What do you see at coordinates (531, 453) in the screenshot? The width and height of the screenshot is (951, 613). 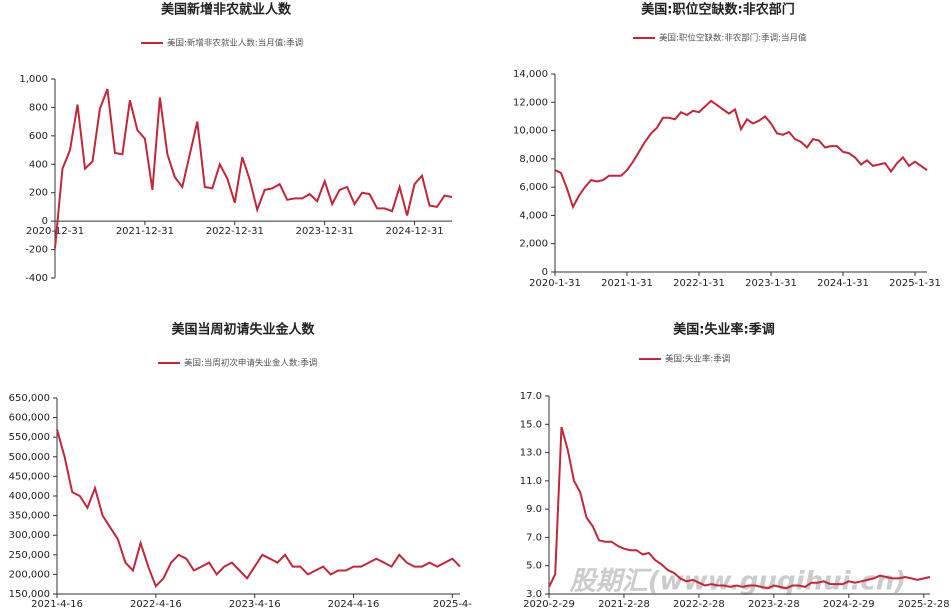 I see `y-tick-label: 13.0` at bounding box center [531, 453].